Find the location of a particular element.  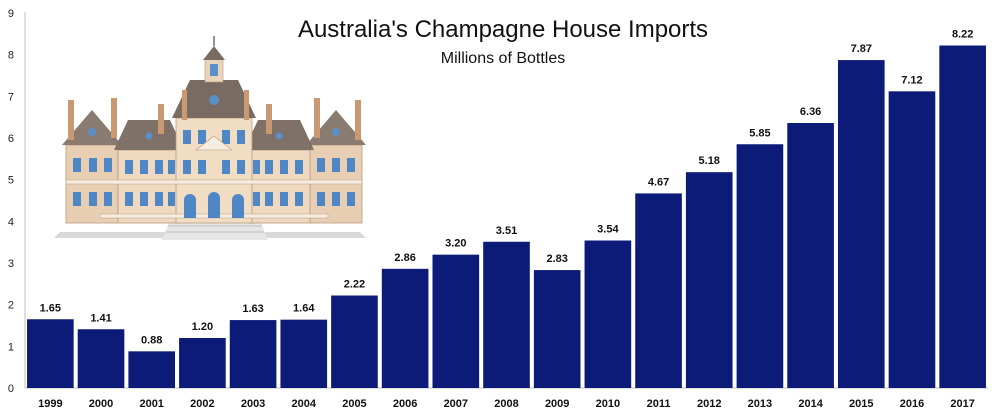

bar-2015 is located at coordinates (861, 224).